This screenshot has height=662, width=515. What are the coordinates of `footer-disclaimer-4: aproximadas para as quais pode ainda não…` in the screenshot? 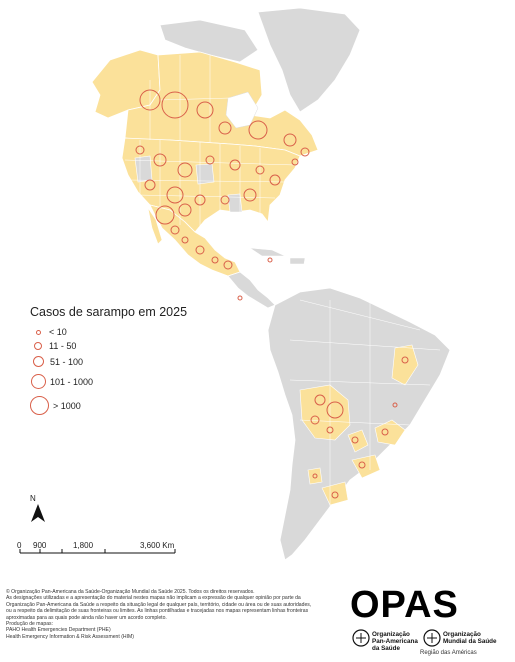 It's located at (86, 617).